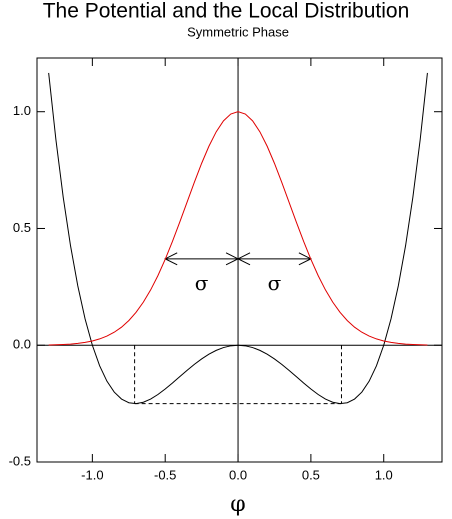  What do you see at coordinates (384, 474) in the screenshot?
I see `x-tick-label: 1.0` at bounding box center [384, 474].